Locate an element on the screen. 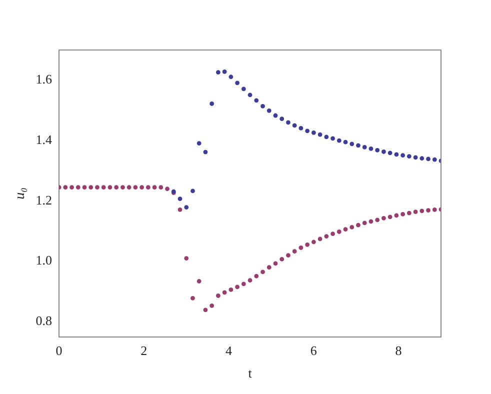 The width and height of the screenshot is (491, 394). y-tick-label: 0.8 is located at coordinates (44, 320).